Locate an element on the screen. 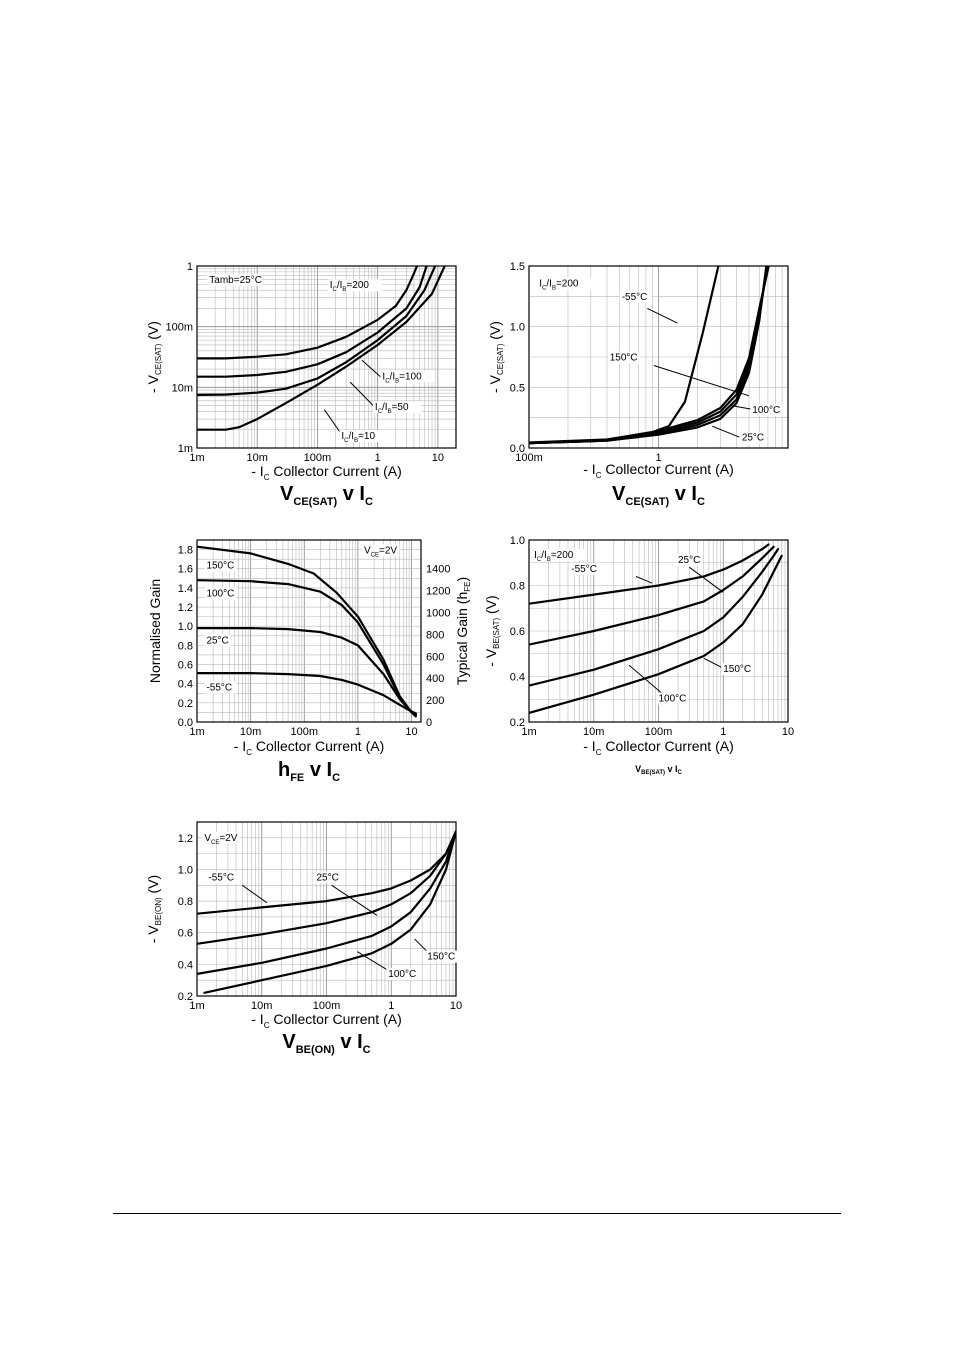  y-tick-label: 1.2 is located at coordinates (185, 839).